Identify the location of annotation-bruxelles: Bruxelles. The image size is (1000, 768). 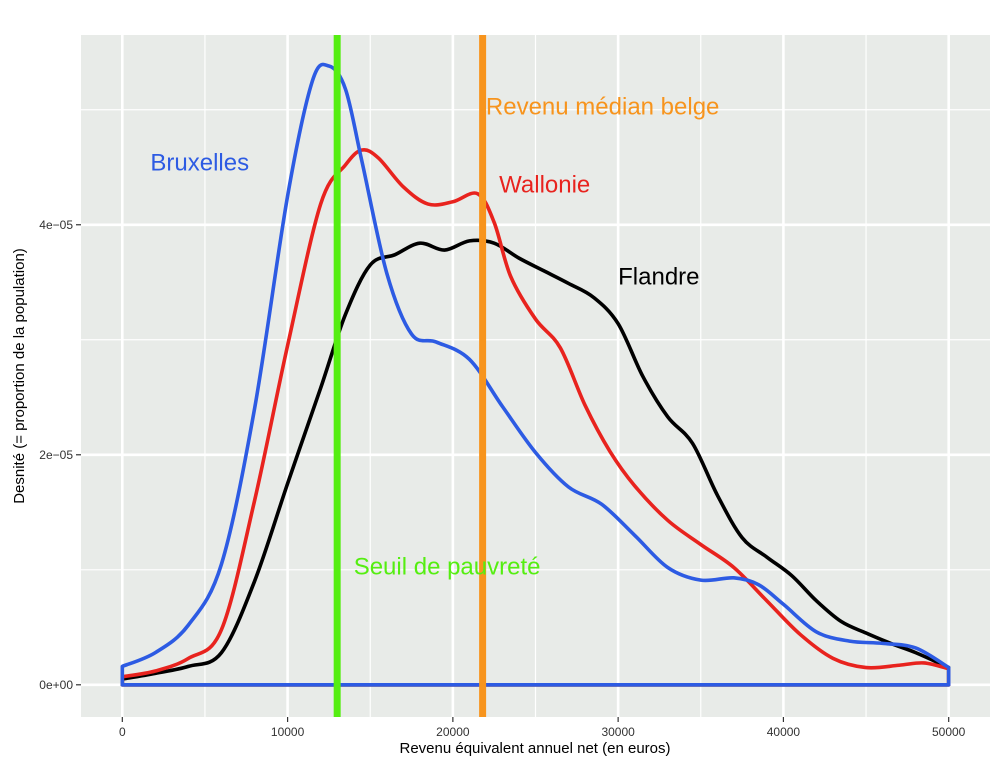
(199, 163).